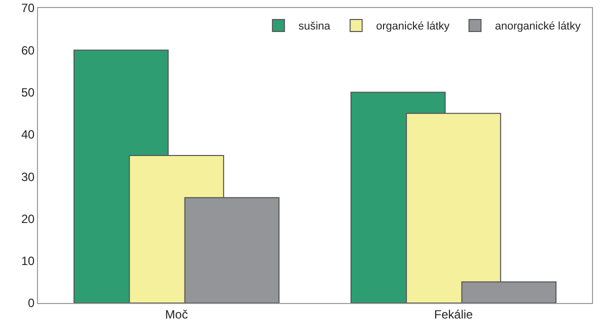 The height and width of the screenshot is (333, 600). I want to click on legend-label: sušina, so click(315, 26).